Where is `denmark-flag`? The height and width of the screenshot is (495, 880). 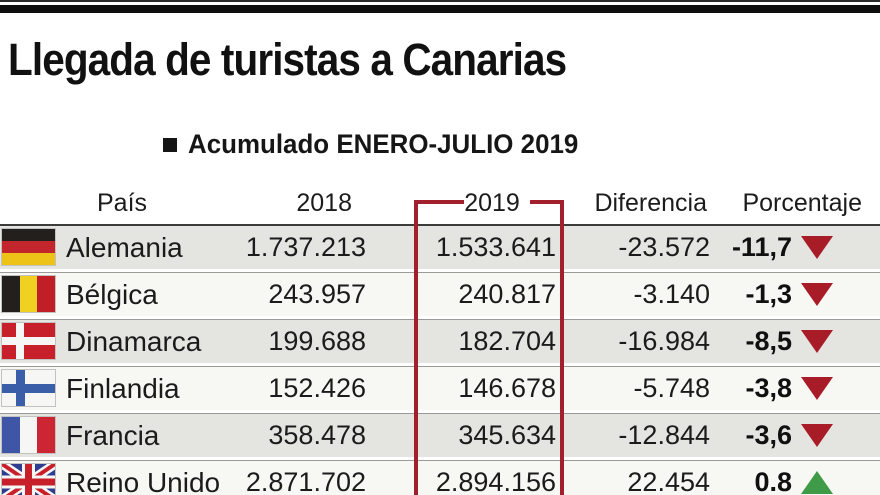 denmark-flag is located at coordinates (28, 341).